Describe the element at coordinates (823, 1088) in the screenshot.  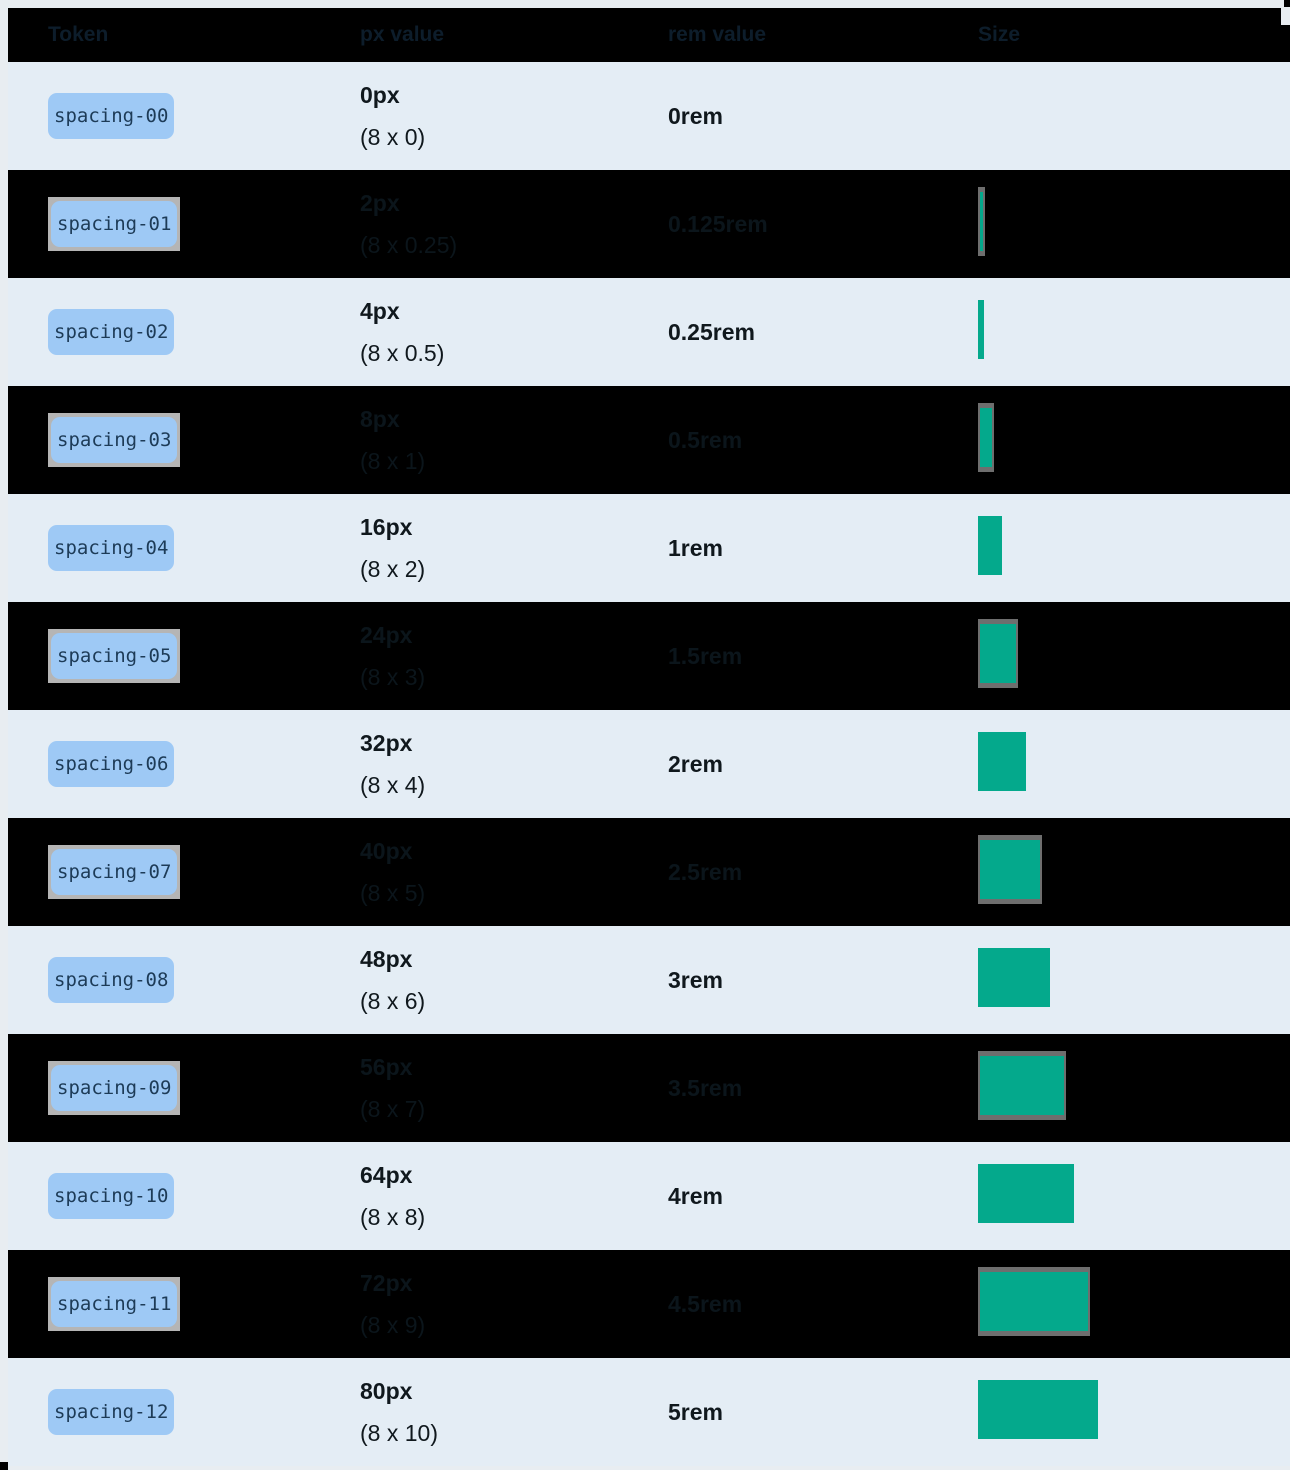
I see `rem-cell: 3.5rem` at that location.